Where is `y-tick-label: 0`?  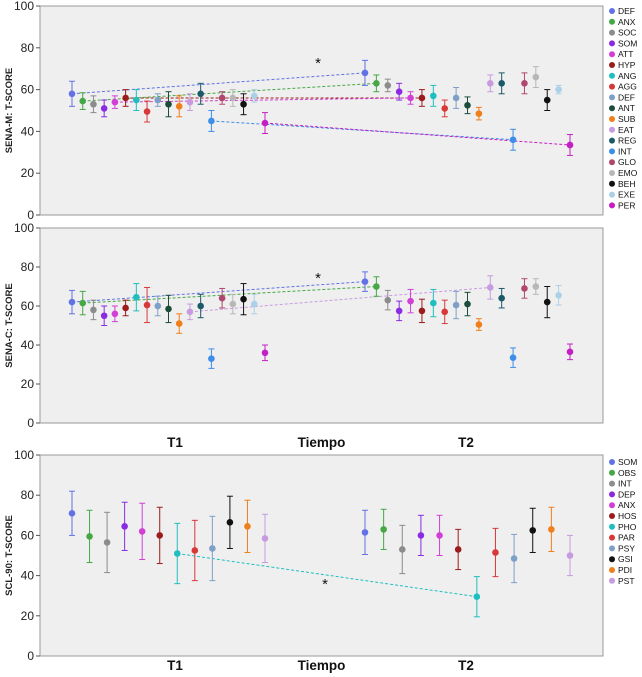
y-tick-label: 0 is located at coordinates (30, 423).